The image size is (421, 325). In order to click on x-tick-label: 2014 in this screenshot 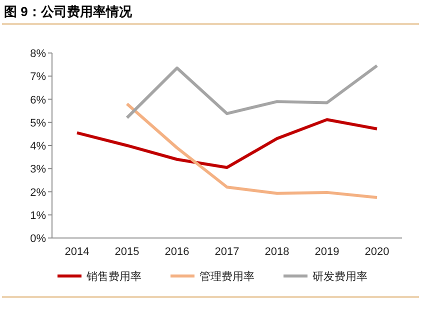, I will do `click(77, 252)`.